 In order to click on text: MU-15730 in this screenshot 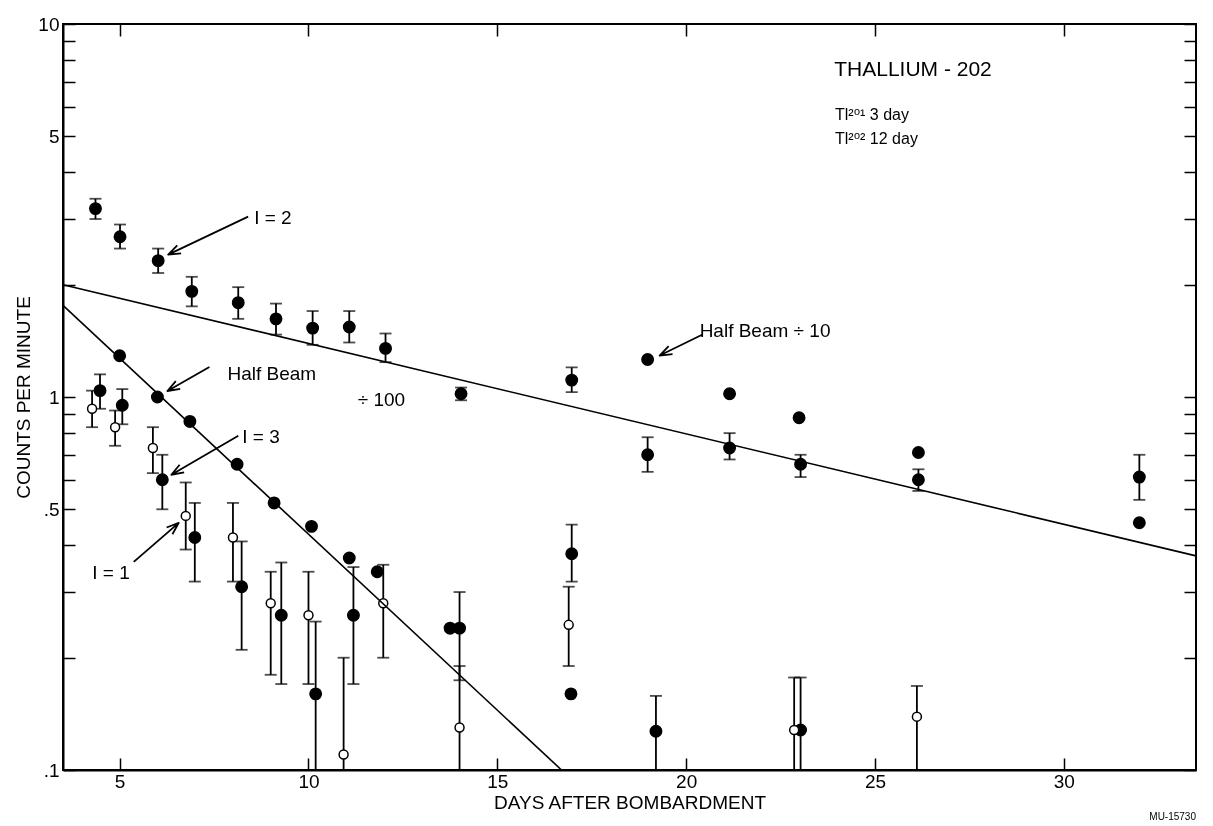, I will do `click(1173, 816)`.